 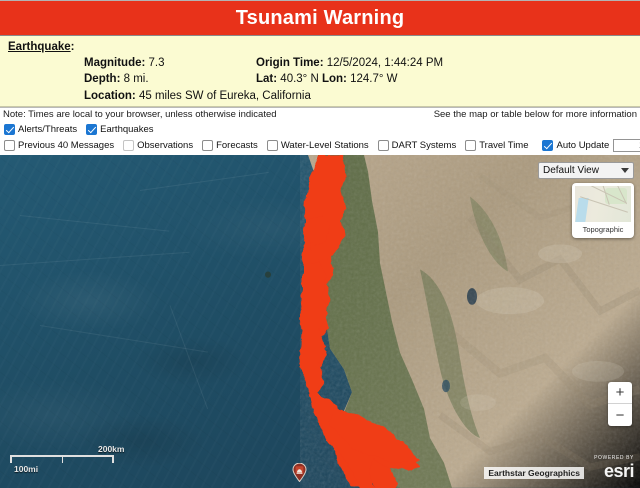 I want to click on earthquake-epicenter-marker-icon, so click(x=299, y=473).